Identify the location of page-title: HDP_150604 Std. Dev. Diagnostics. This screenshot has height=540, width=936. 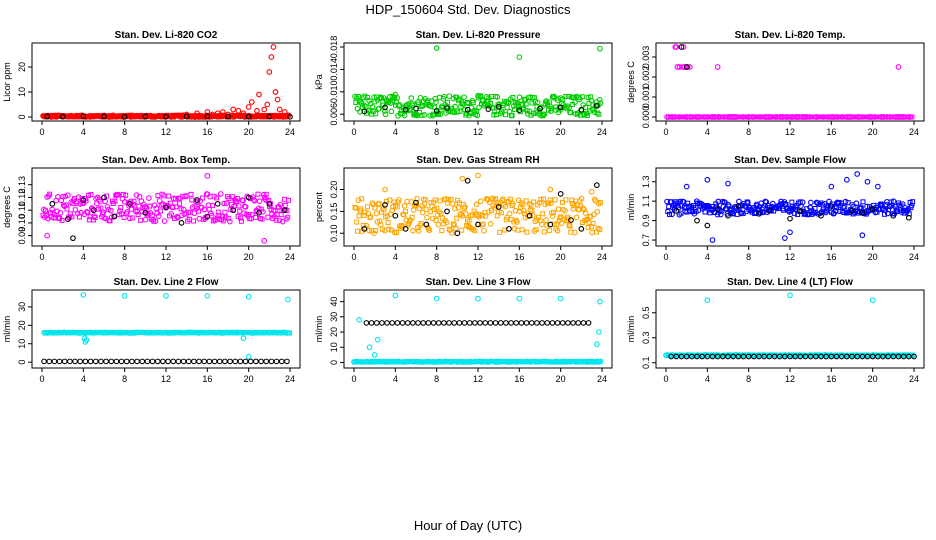
(468, 9).